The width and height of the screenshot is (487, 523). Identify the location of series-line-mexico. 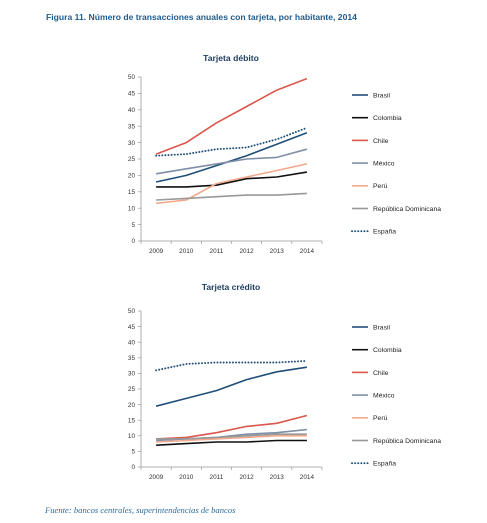
(231, 161).